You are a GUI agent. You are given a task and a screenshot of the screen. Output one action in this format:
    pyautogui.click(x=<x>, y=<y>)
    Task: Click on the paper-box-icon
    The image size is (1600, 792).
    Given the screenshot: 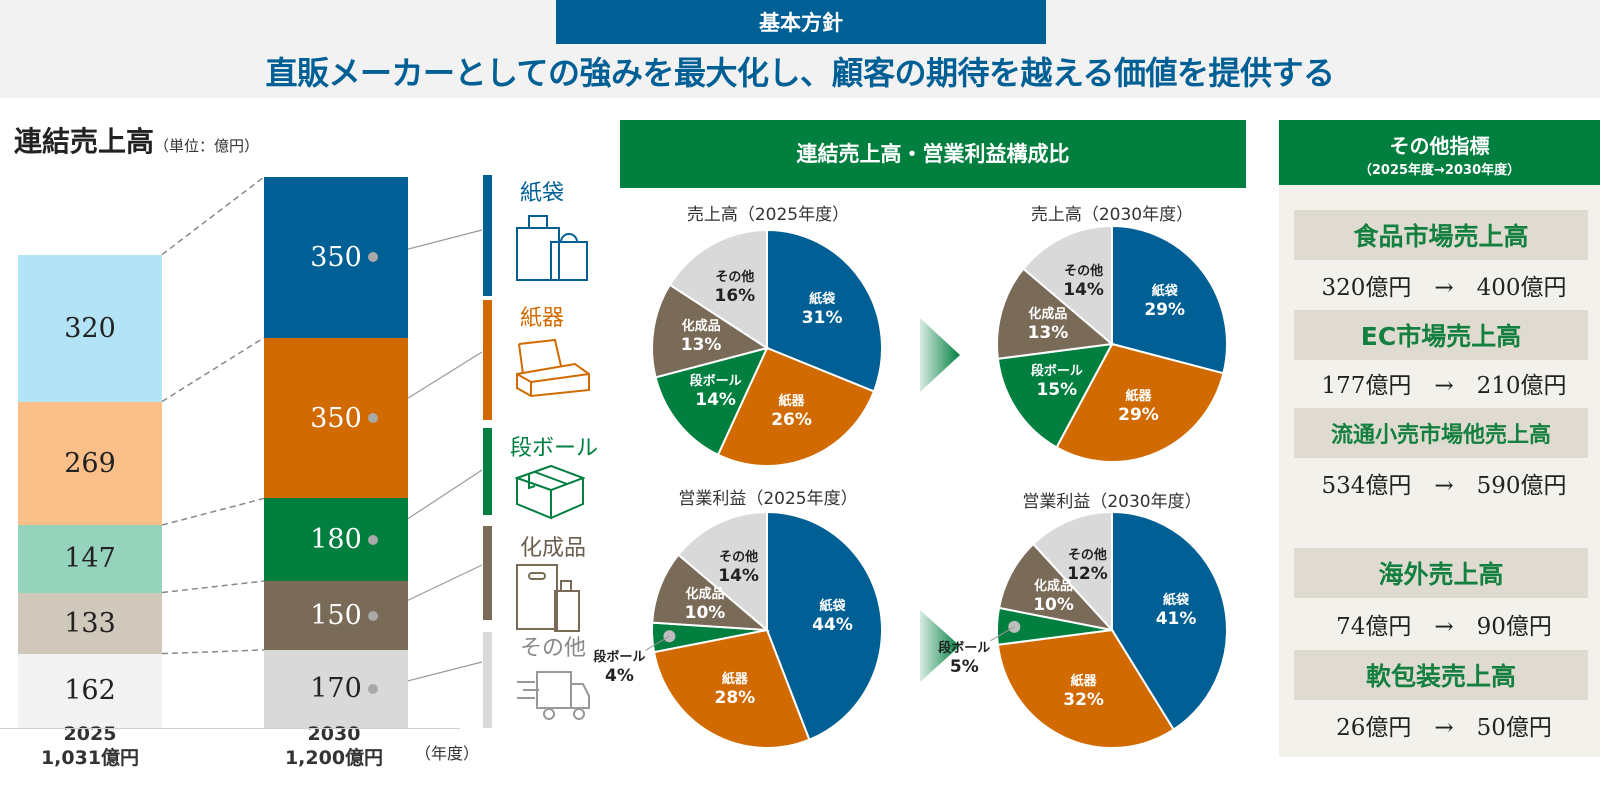 What is the action you would take?
    pyautogui.click(x=553, y=370)
    